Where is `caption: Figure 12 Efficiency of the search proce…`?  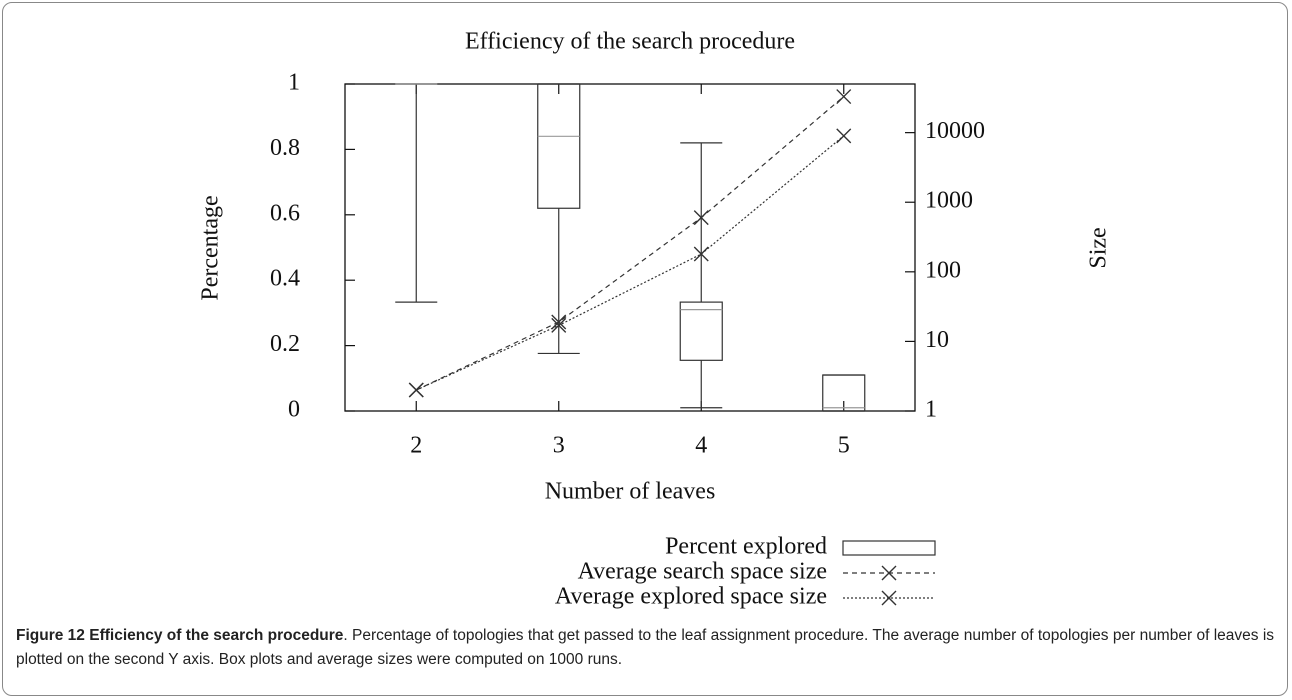 caption: Figure 12 Efficiency of the search proce… is located at coordinates (645, 648).